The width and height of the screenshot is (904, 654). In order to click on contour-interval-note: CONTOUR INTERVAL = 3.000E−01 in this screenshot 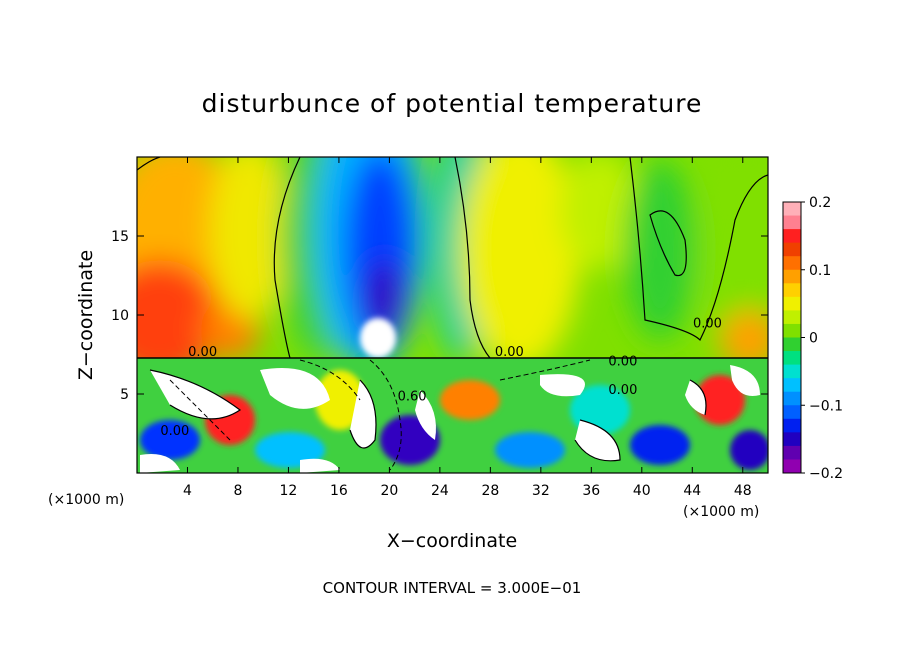, I will do `click(452, 588)`.